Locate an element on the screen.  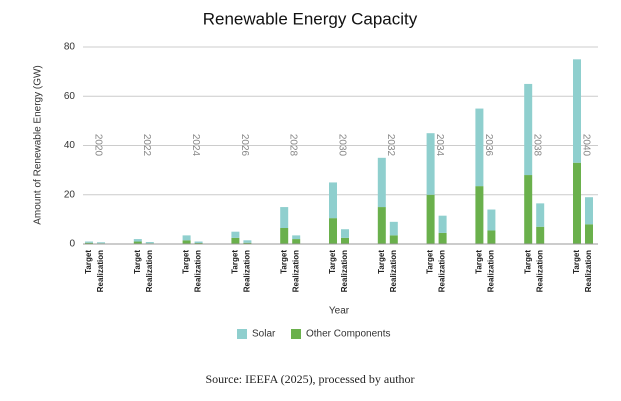
group-label: 2020 is located at coordinates (97, 145).